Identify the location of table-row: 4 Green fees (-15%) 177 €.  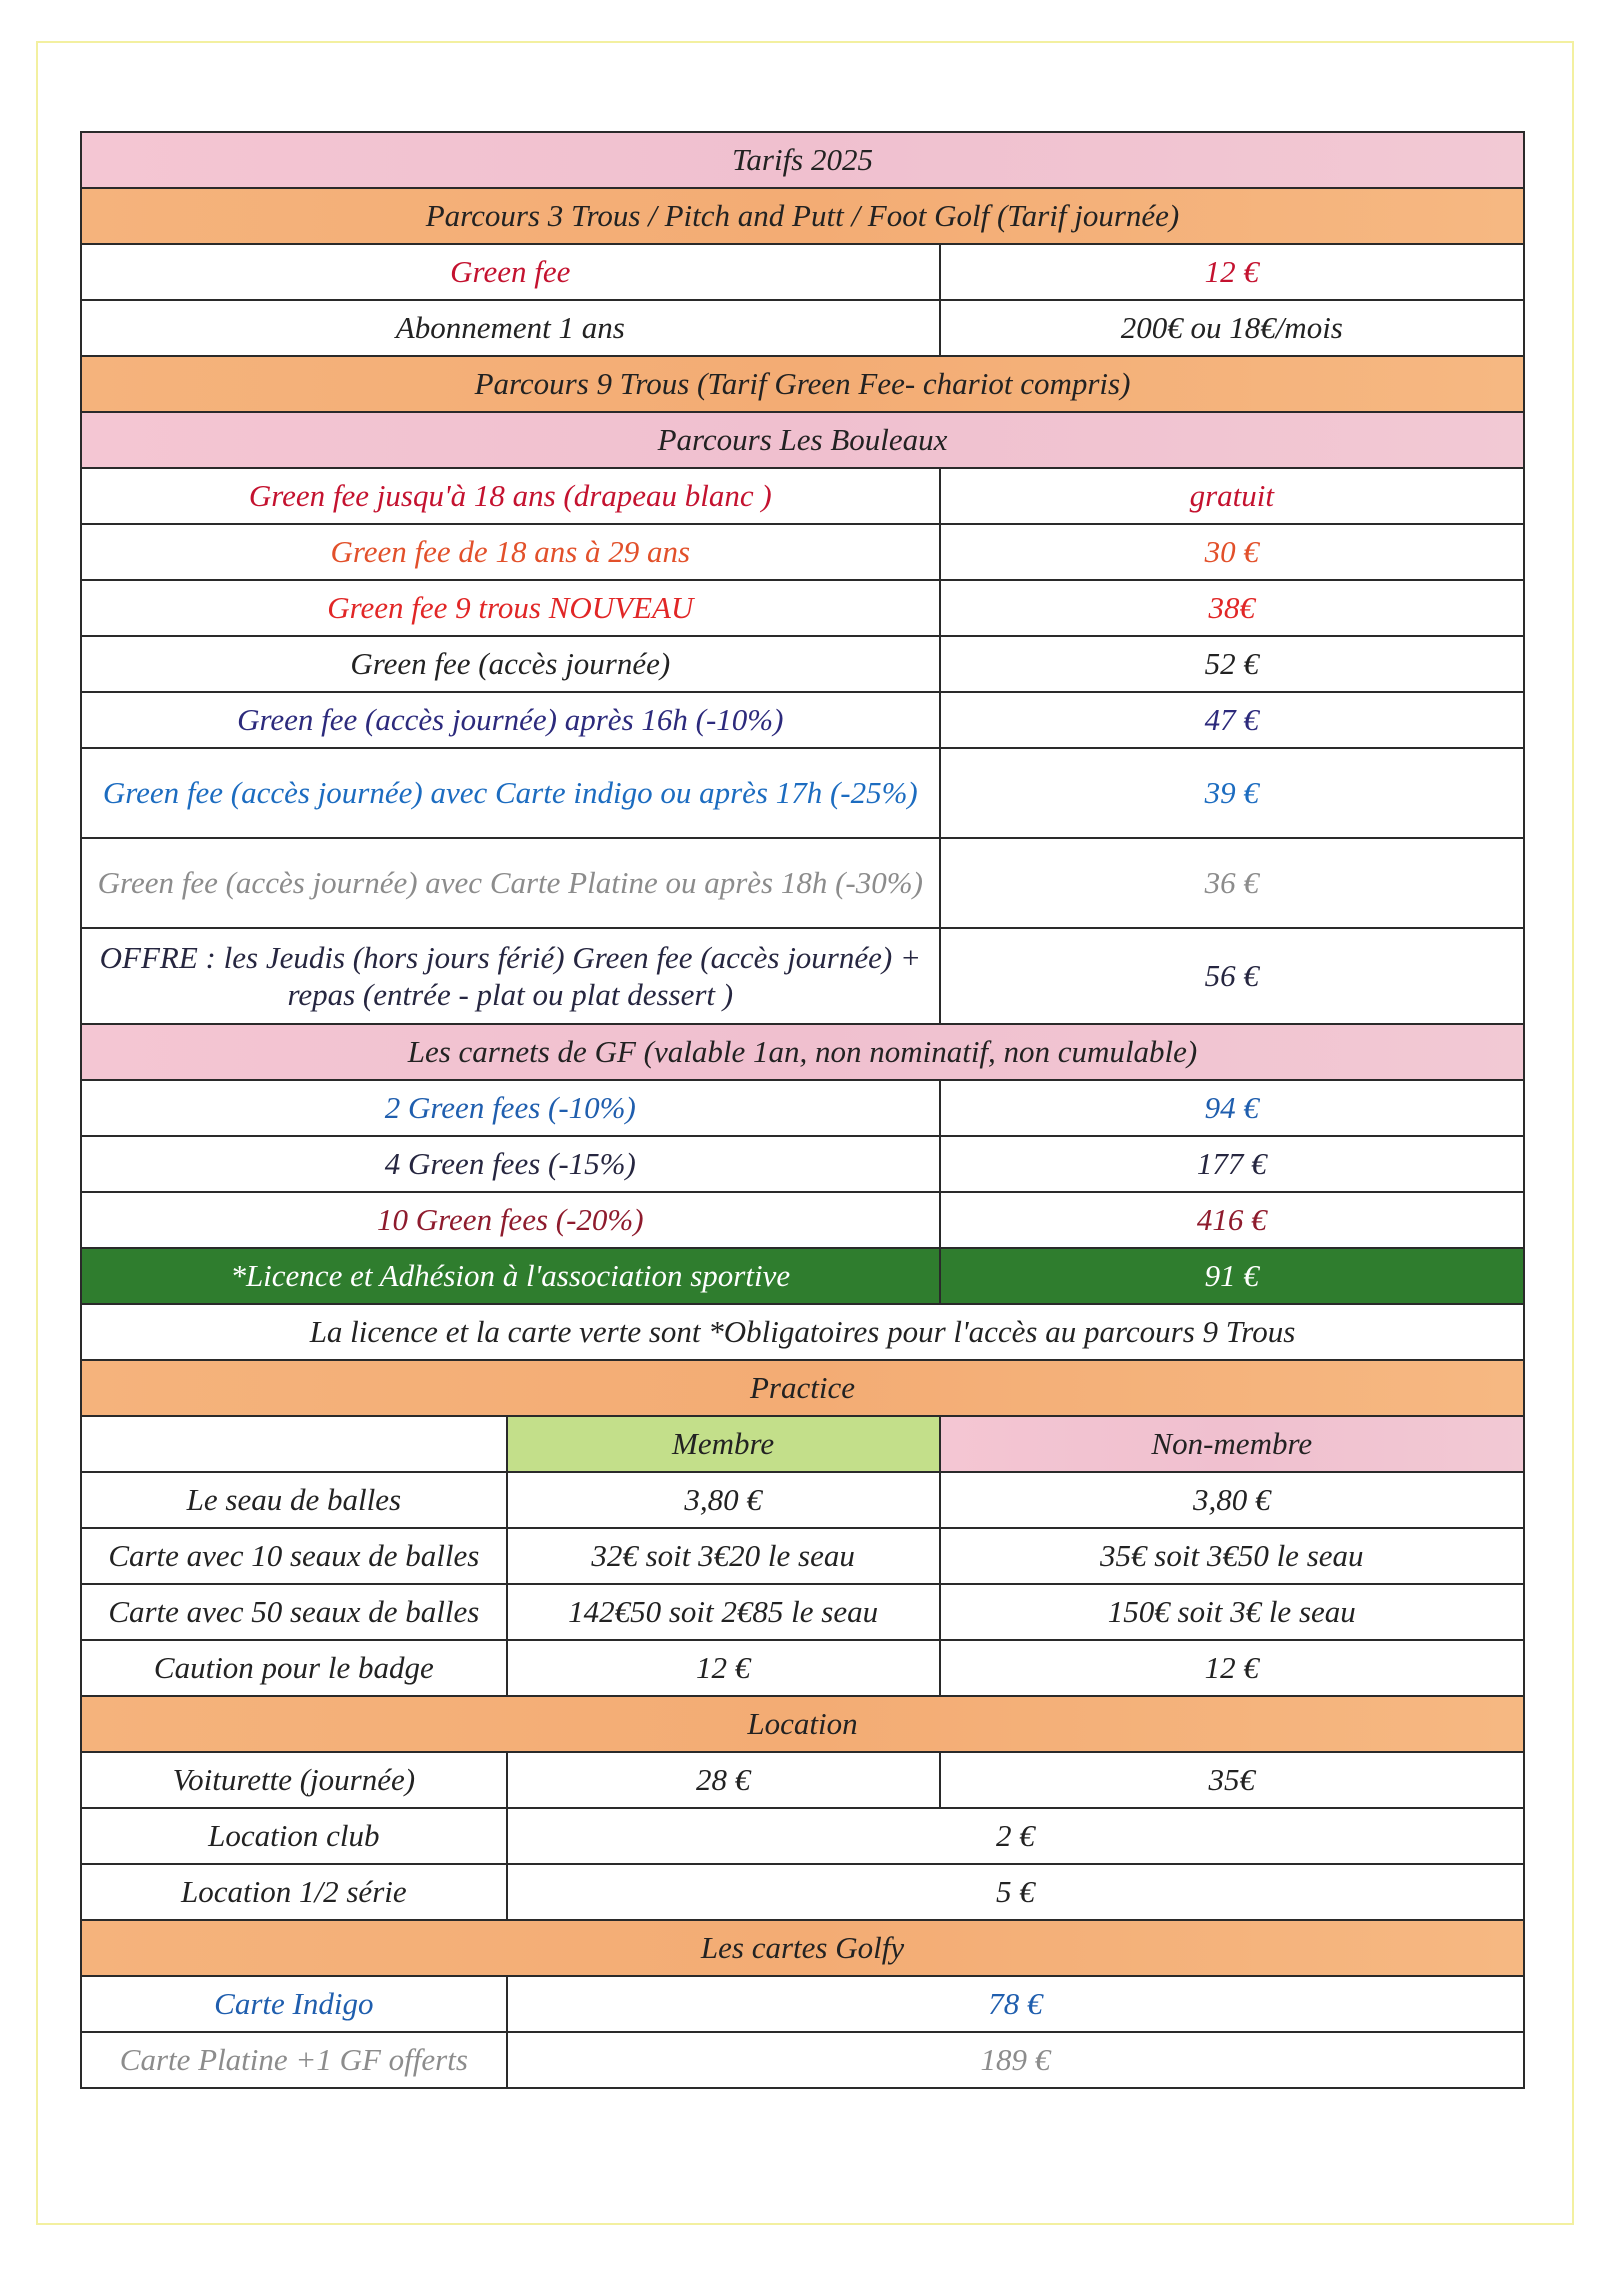
(803, 1164).